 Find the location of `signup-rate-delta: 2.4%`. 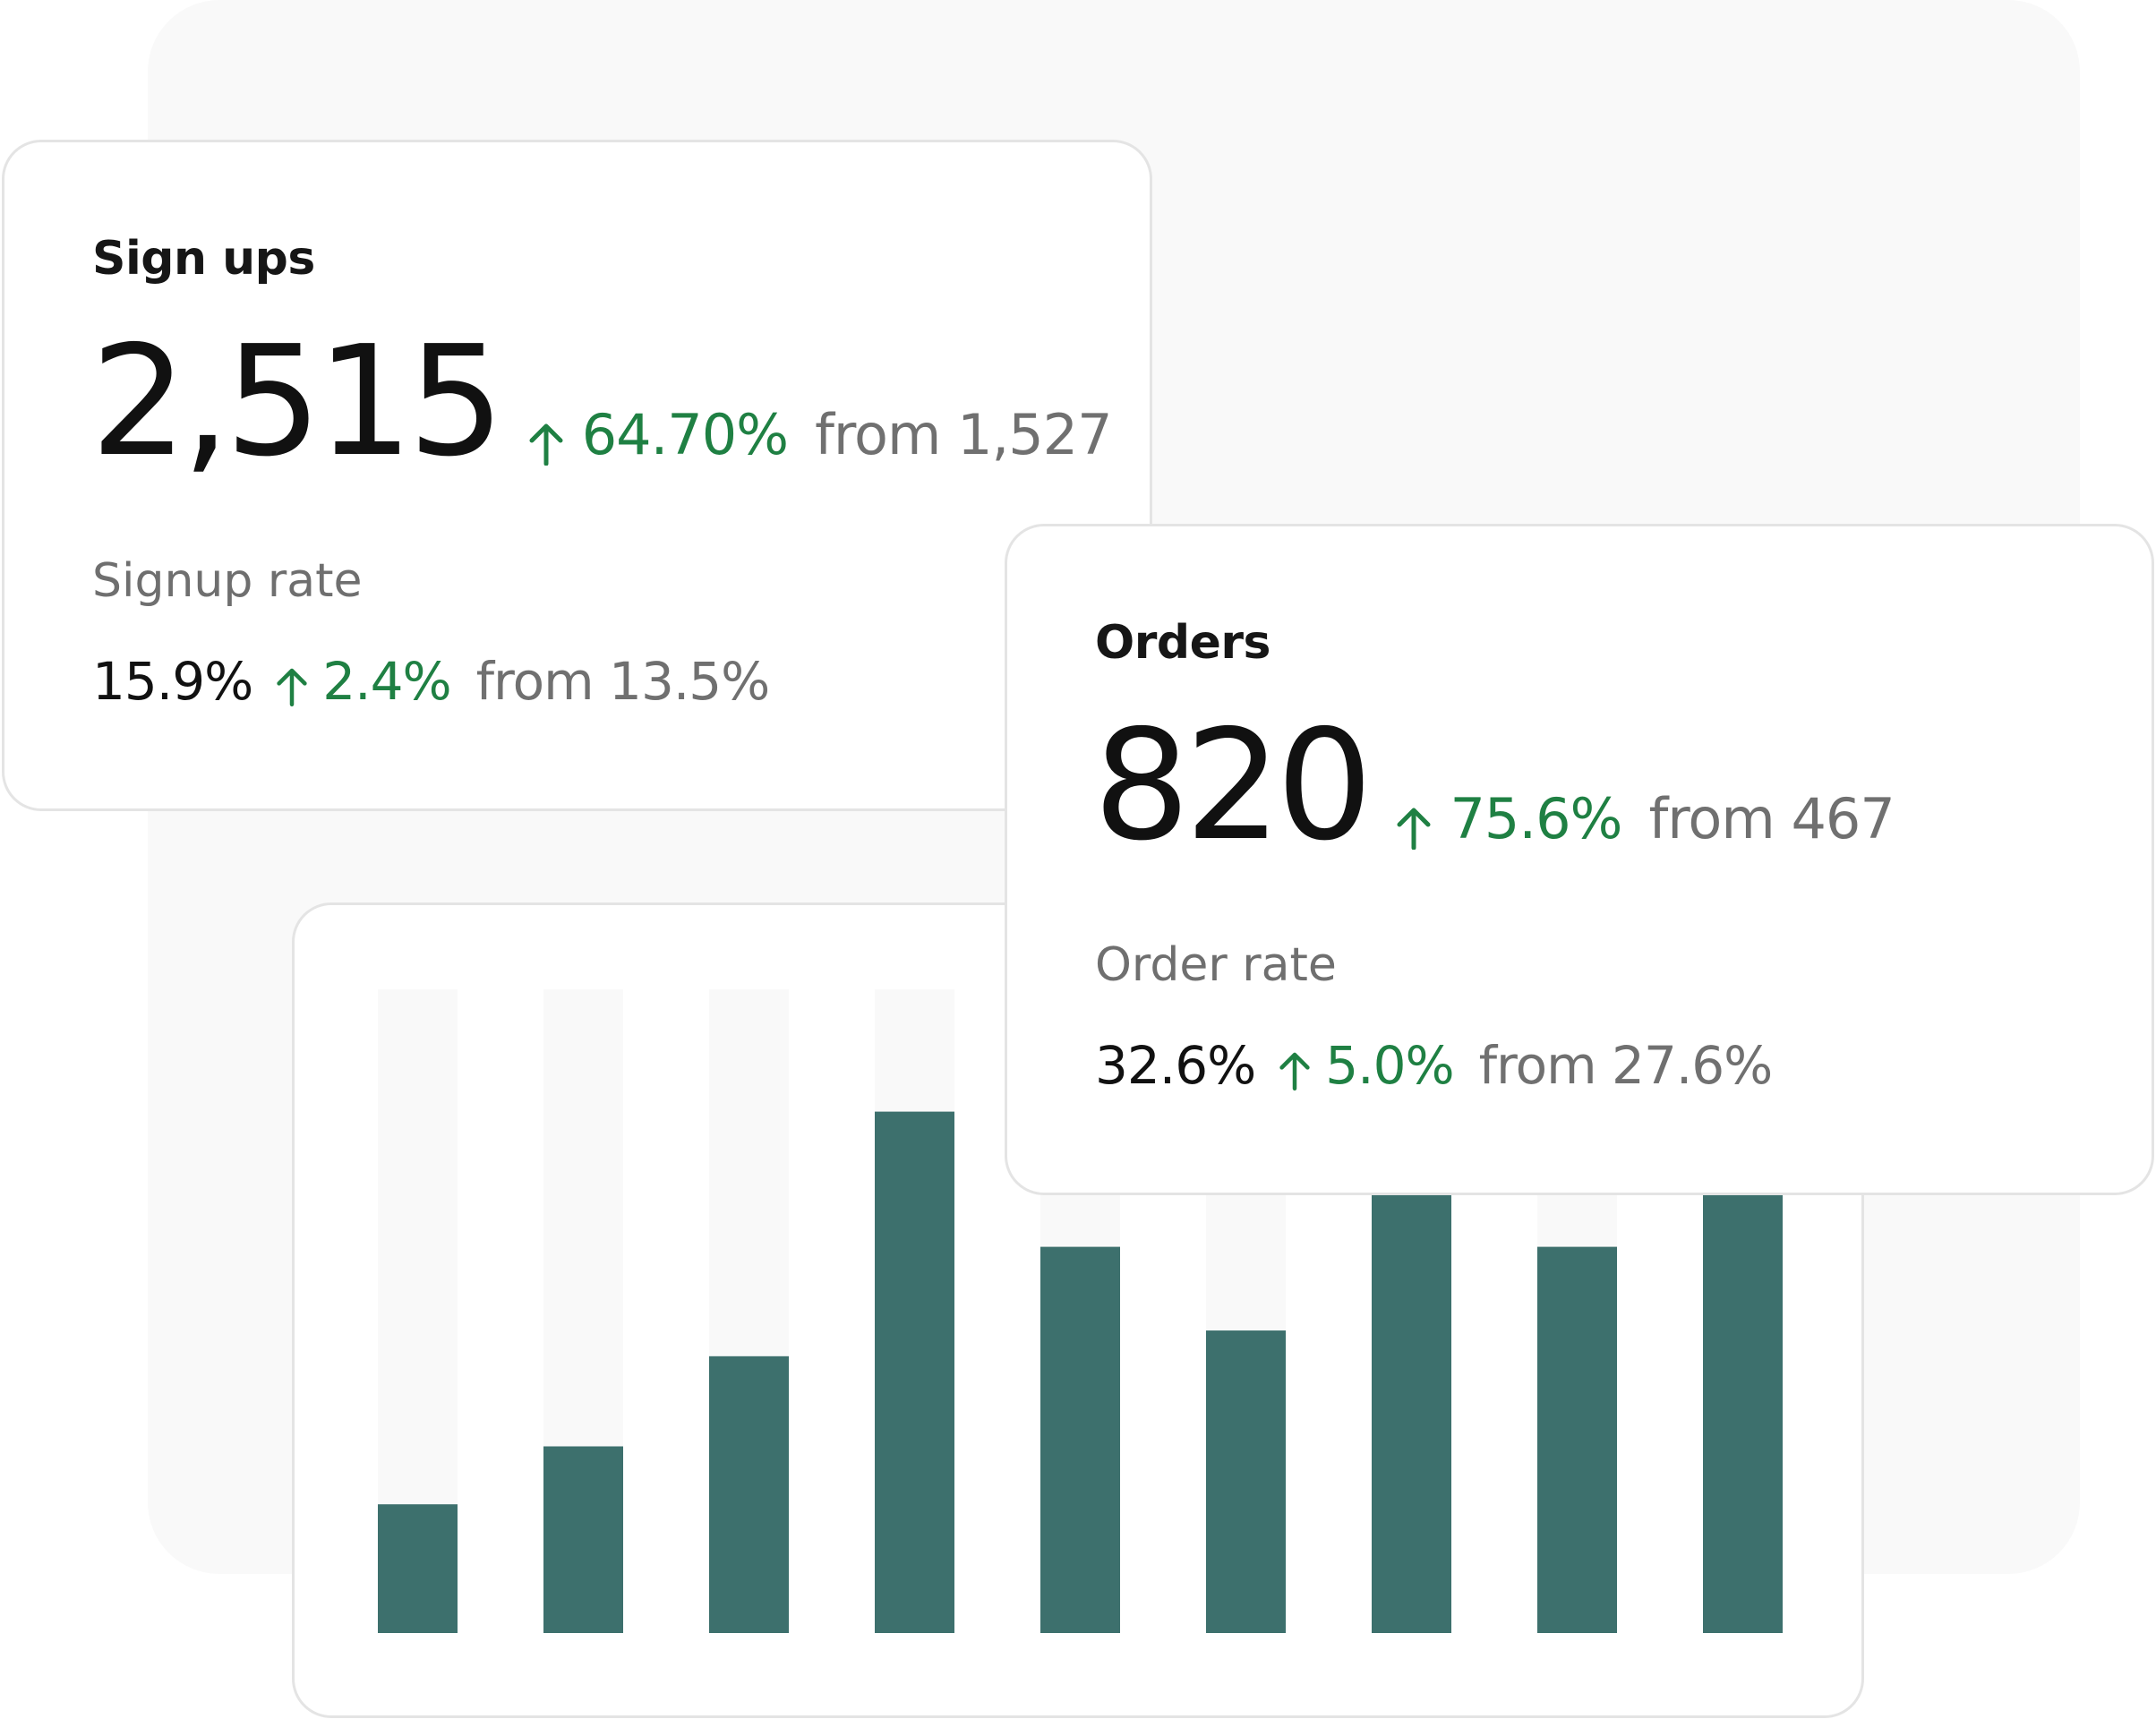

signup-rate-delta: 2.4% is located at coordinates (364, 681).